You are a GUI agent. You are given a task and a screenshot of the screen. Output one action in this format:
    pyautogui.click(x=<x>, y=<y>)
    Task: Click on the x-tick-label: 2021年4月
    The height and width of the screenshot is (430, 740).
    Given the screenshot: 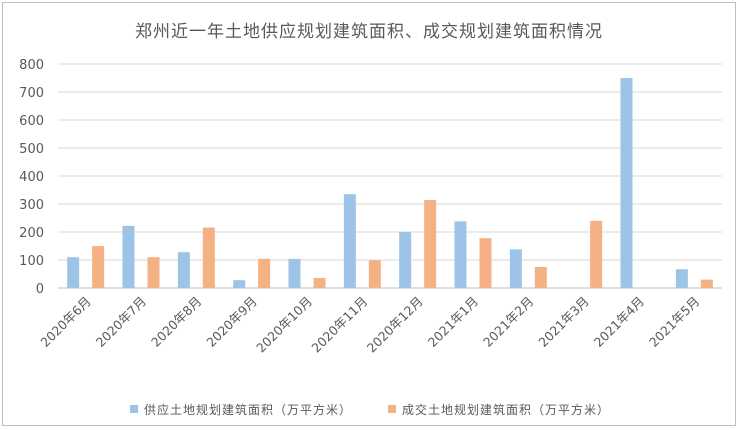 What is the action you would take?
    pyautogui.click(x=619, y=322)
    